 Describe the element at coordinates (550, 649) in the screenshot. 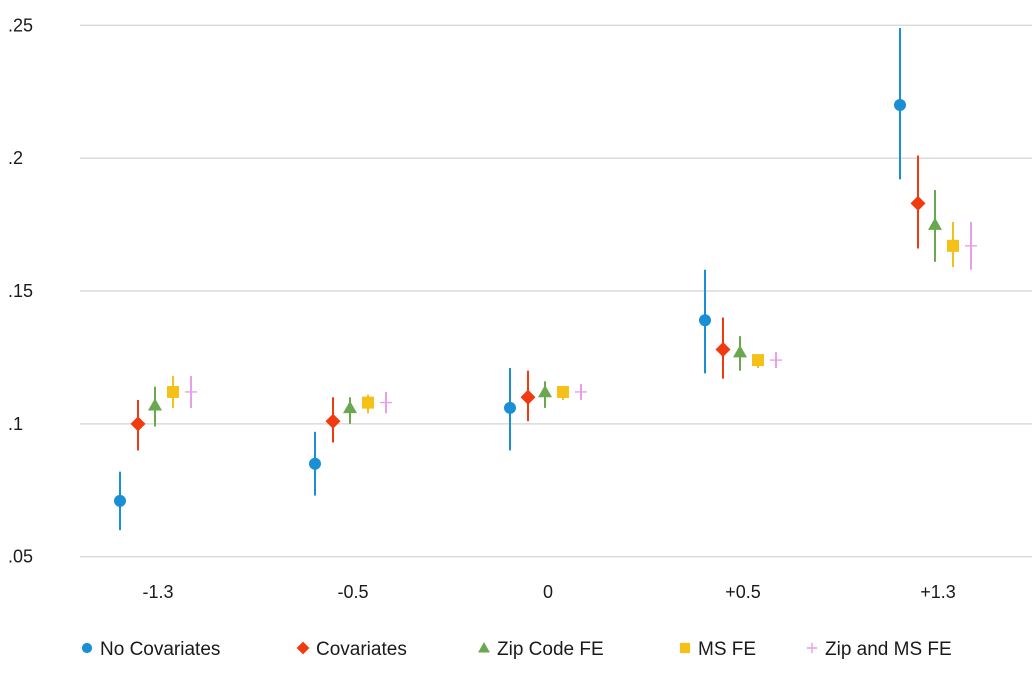

I see `legend-label: Zip Code FE` at that location.